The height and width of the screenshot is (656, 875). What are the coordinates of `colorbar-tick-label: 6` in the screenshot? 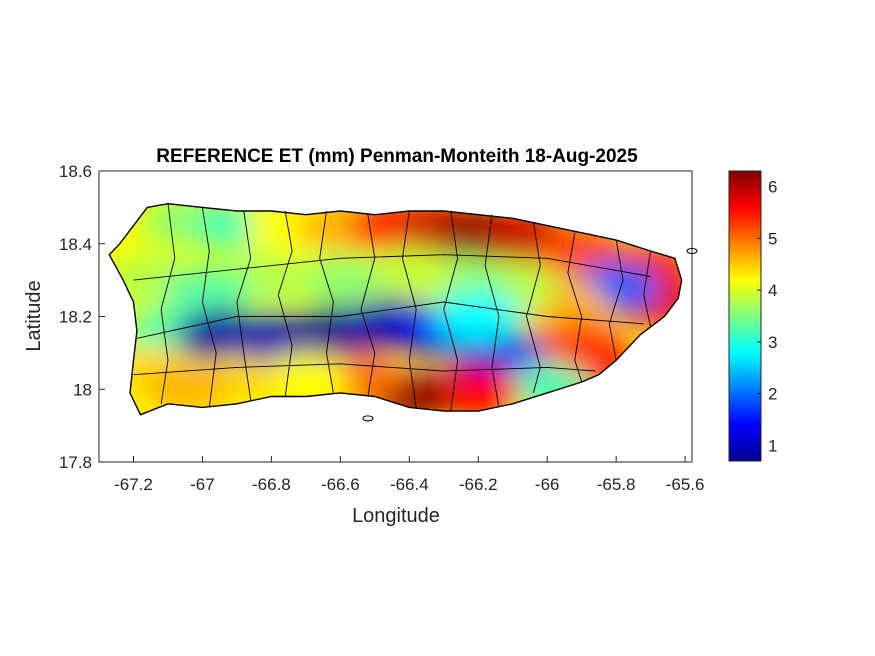 It's located at (772, 187).